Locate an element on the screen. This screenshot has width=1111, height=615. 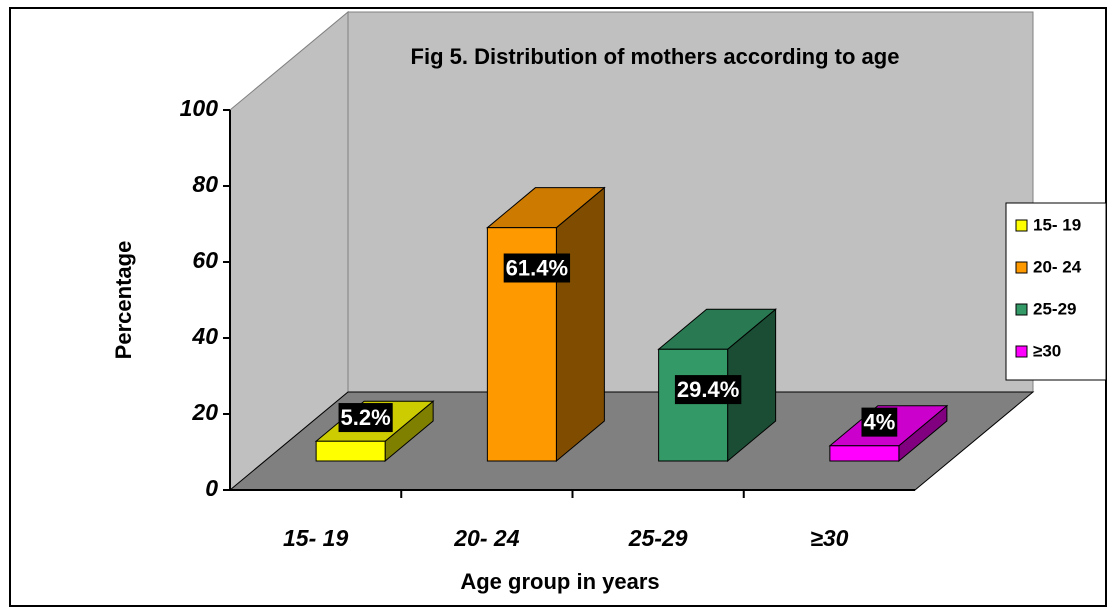
value-label: 29.4% is located at coordinates (708, 389).